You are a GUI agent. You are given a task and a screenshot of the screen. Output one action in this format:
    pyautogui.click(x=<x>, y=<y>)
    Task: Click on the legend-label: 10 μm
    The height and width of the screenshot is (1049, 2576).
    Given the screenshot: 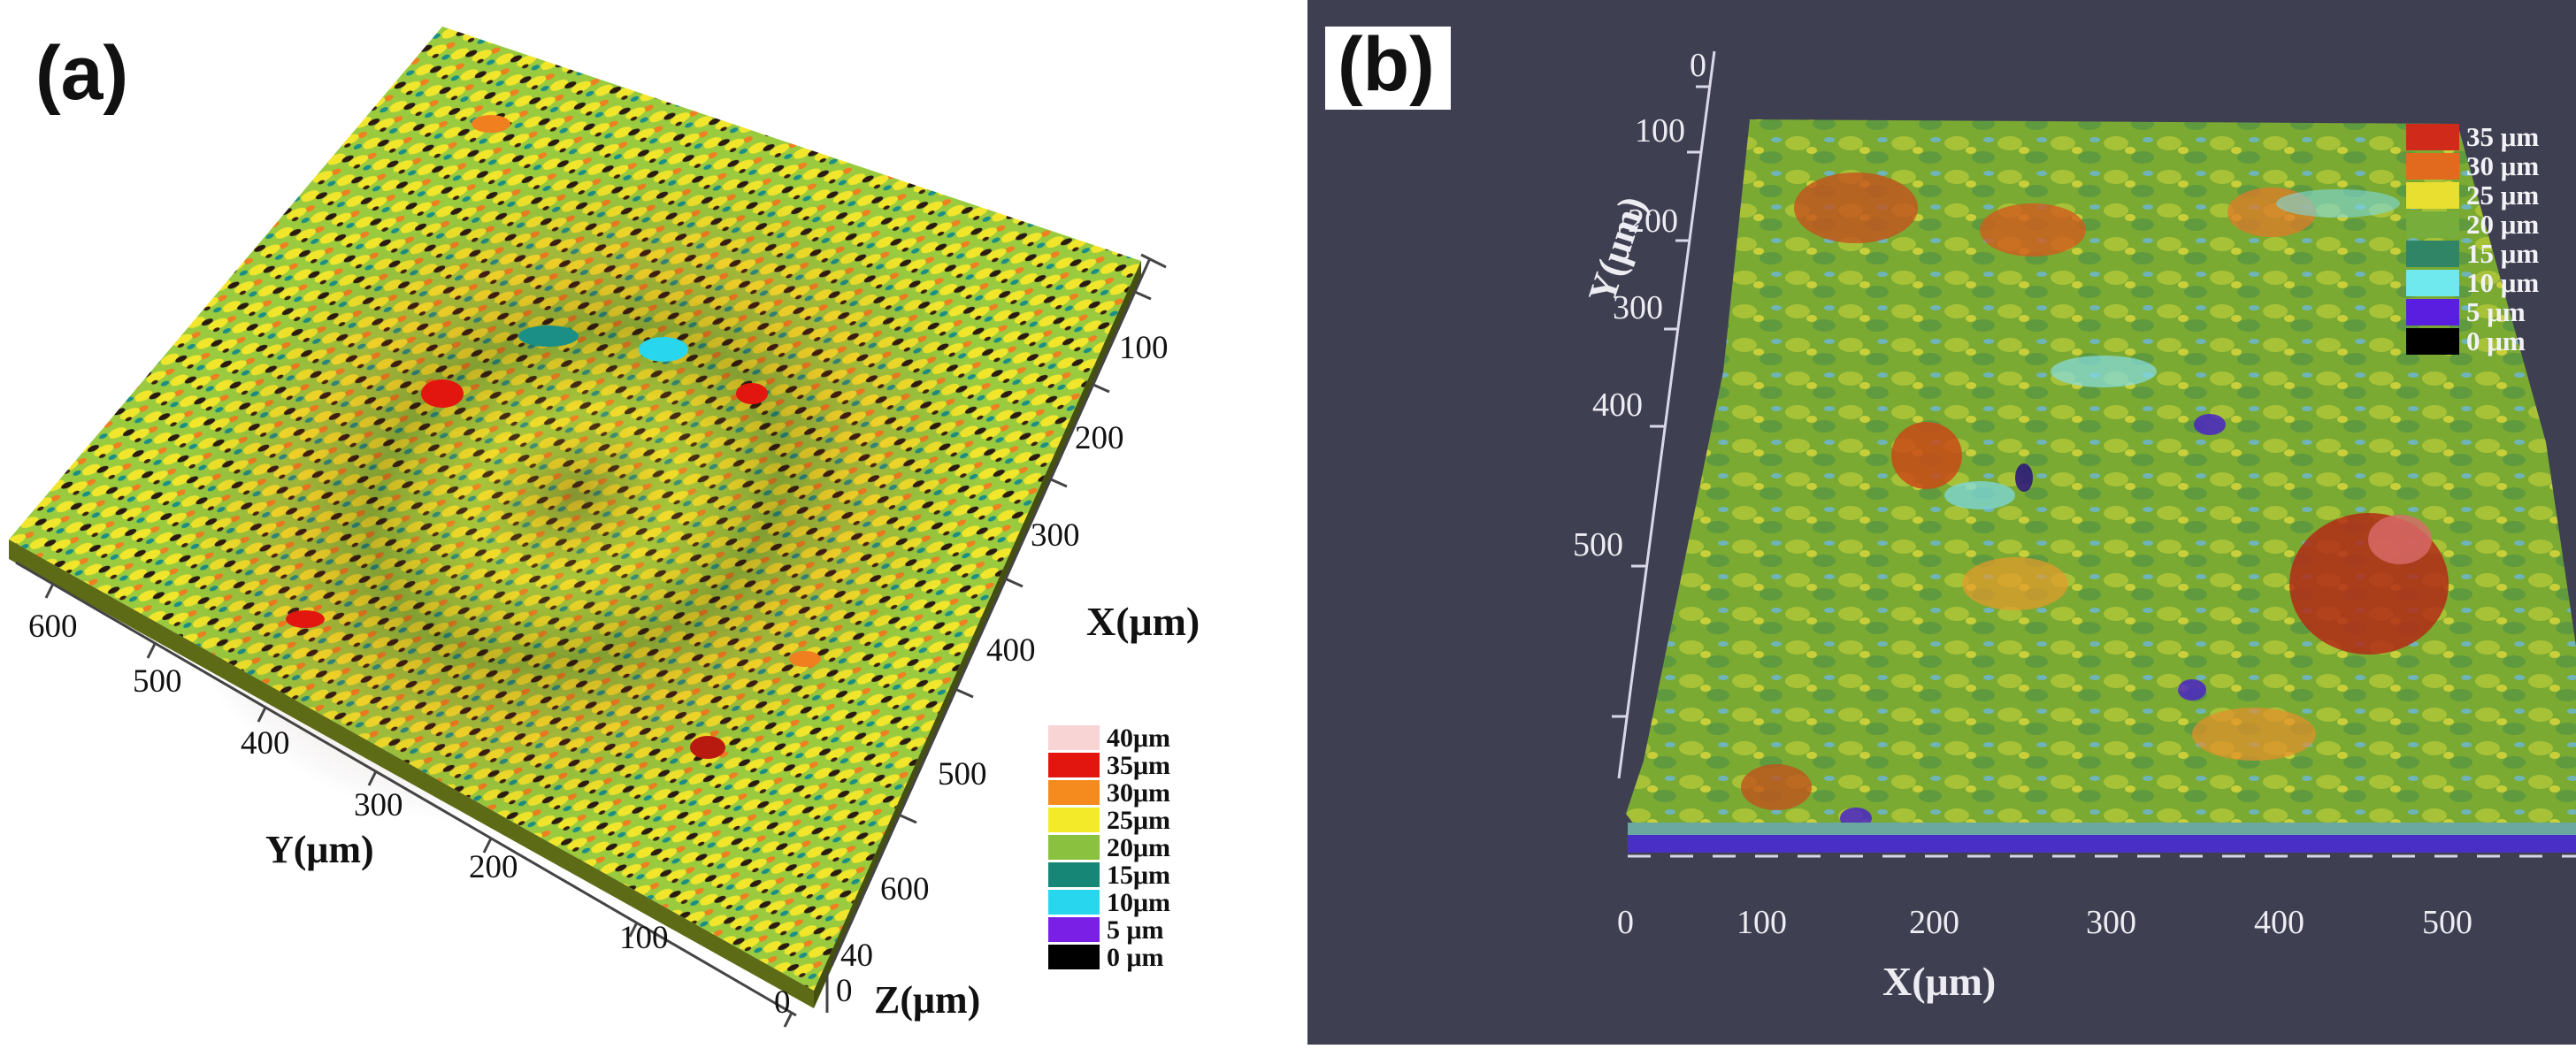 What is the action you would take?
    pyautogui.click(x=2502, y=282)
    